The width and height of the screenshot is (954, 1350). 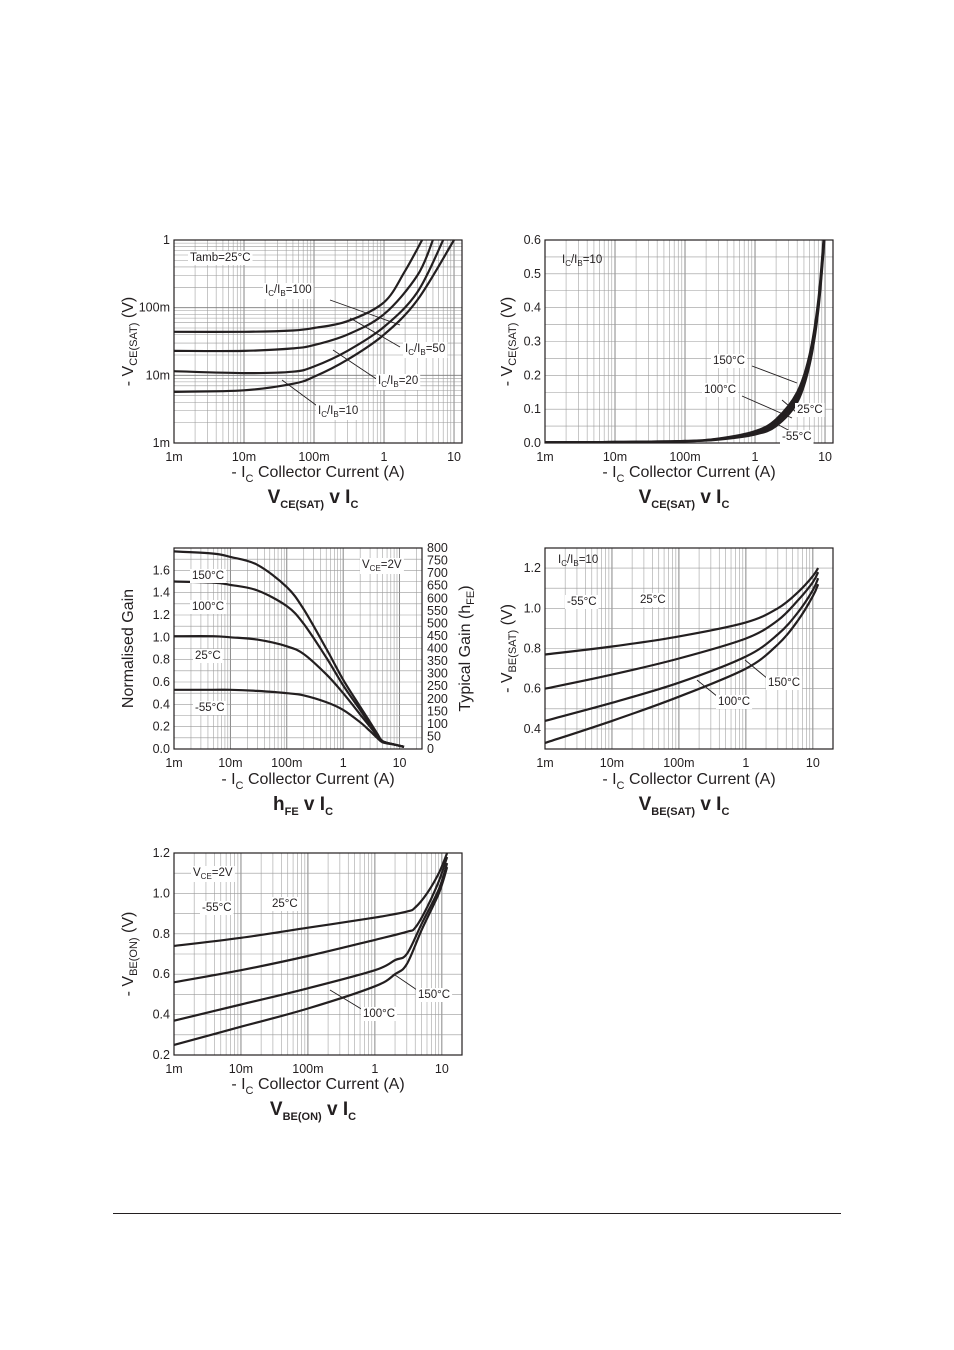 I want to click on annotation-label: Tamb=25°C, so click(x=220, y=258).